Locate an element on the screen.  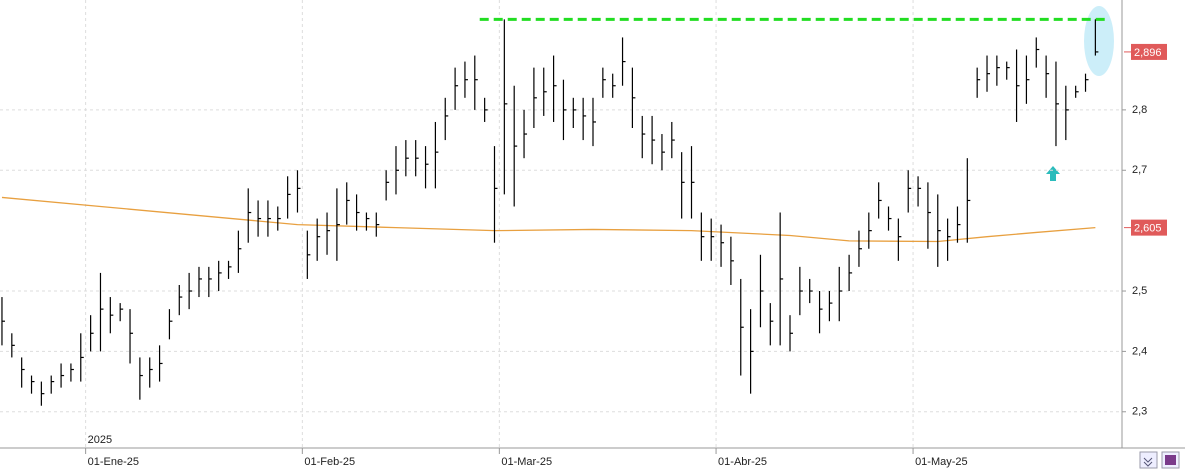
highlight-ellipse is located at coordinates (1099, 41).